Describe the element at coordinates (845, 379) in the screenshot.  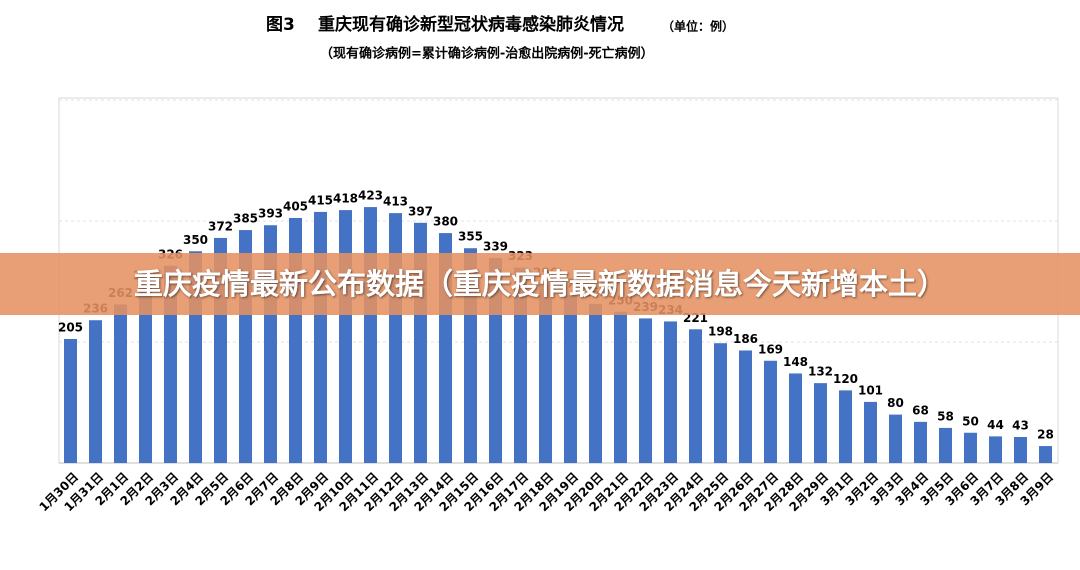
I see `data-label: 120` at that location.